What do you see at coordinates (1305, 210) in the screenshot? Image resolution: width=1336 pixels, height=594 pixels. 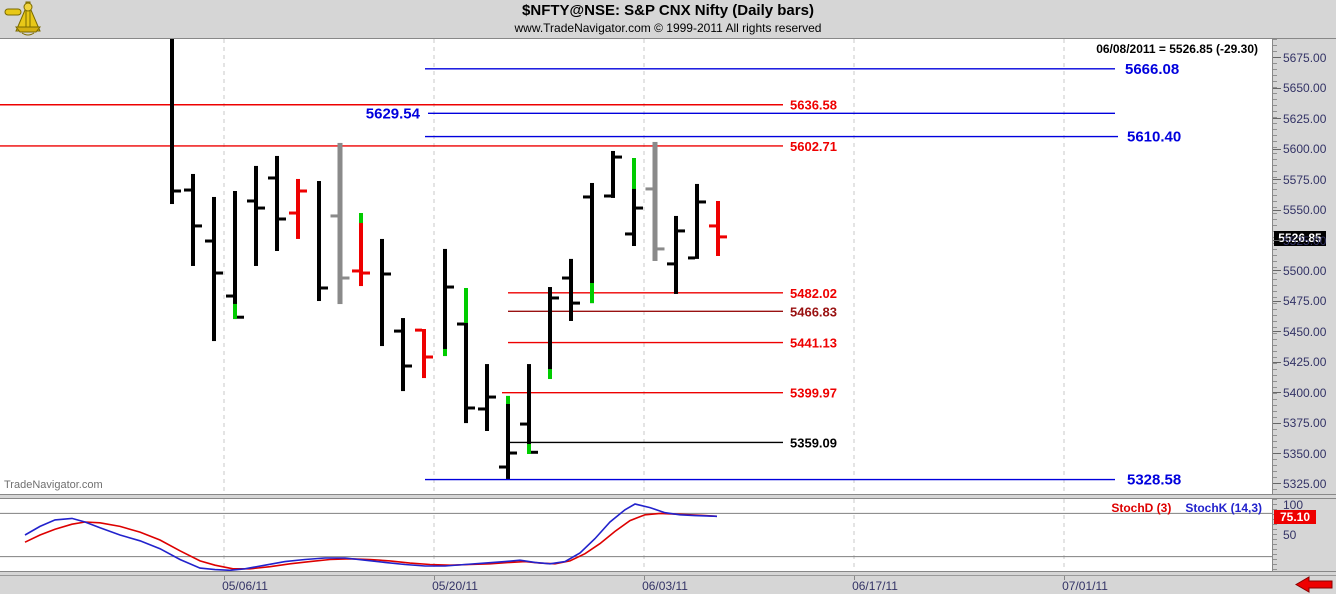 I see `price-axis-label: 5550.00` at bounding box center [1305, 210].